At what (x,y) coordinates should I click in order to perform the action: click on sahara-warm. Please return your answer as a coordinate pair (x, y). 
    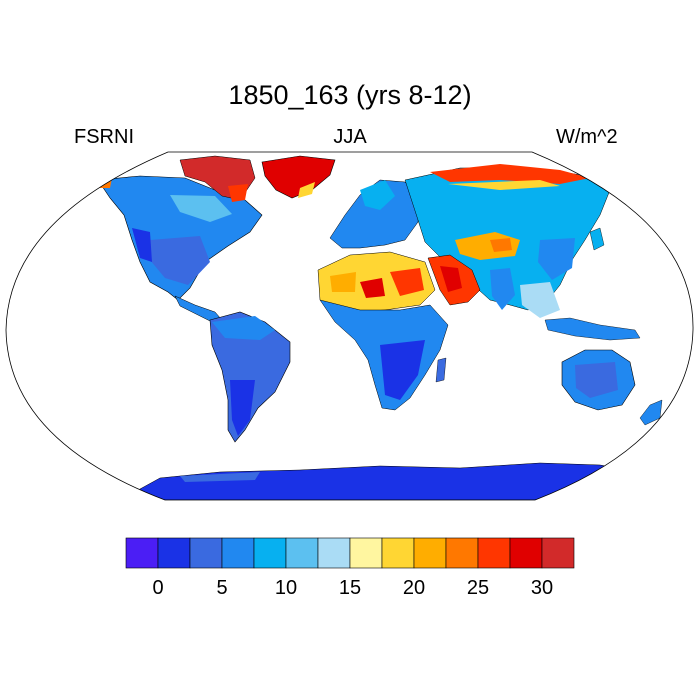
    Looking at the image, I should click on (343, 282).